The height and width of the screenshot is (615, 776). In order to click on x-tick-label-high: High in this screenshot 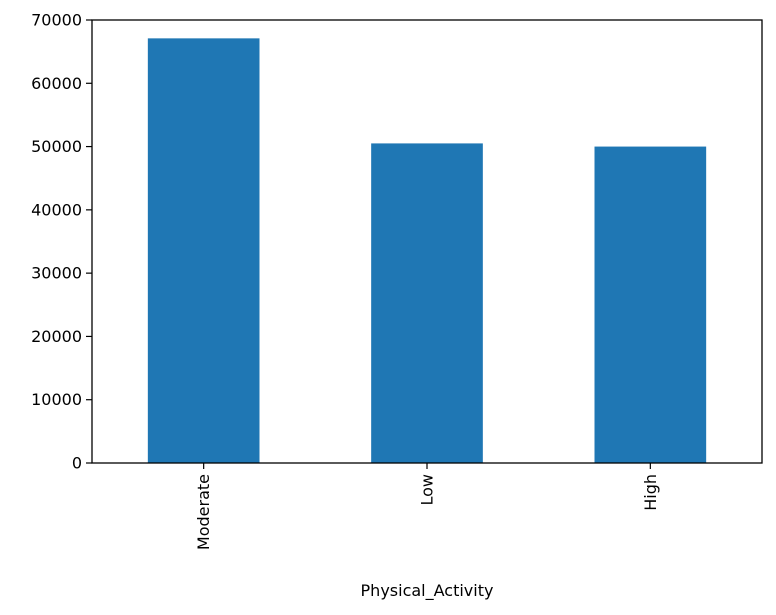, I will do `click(650, 492)`.